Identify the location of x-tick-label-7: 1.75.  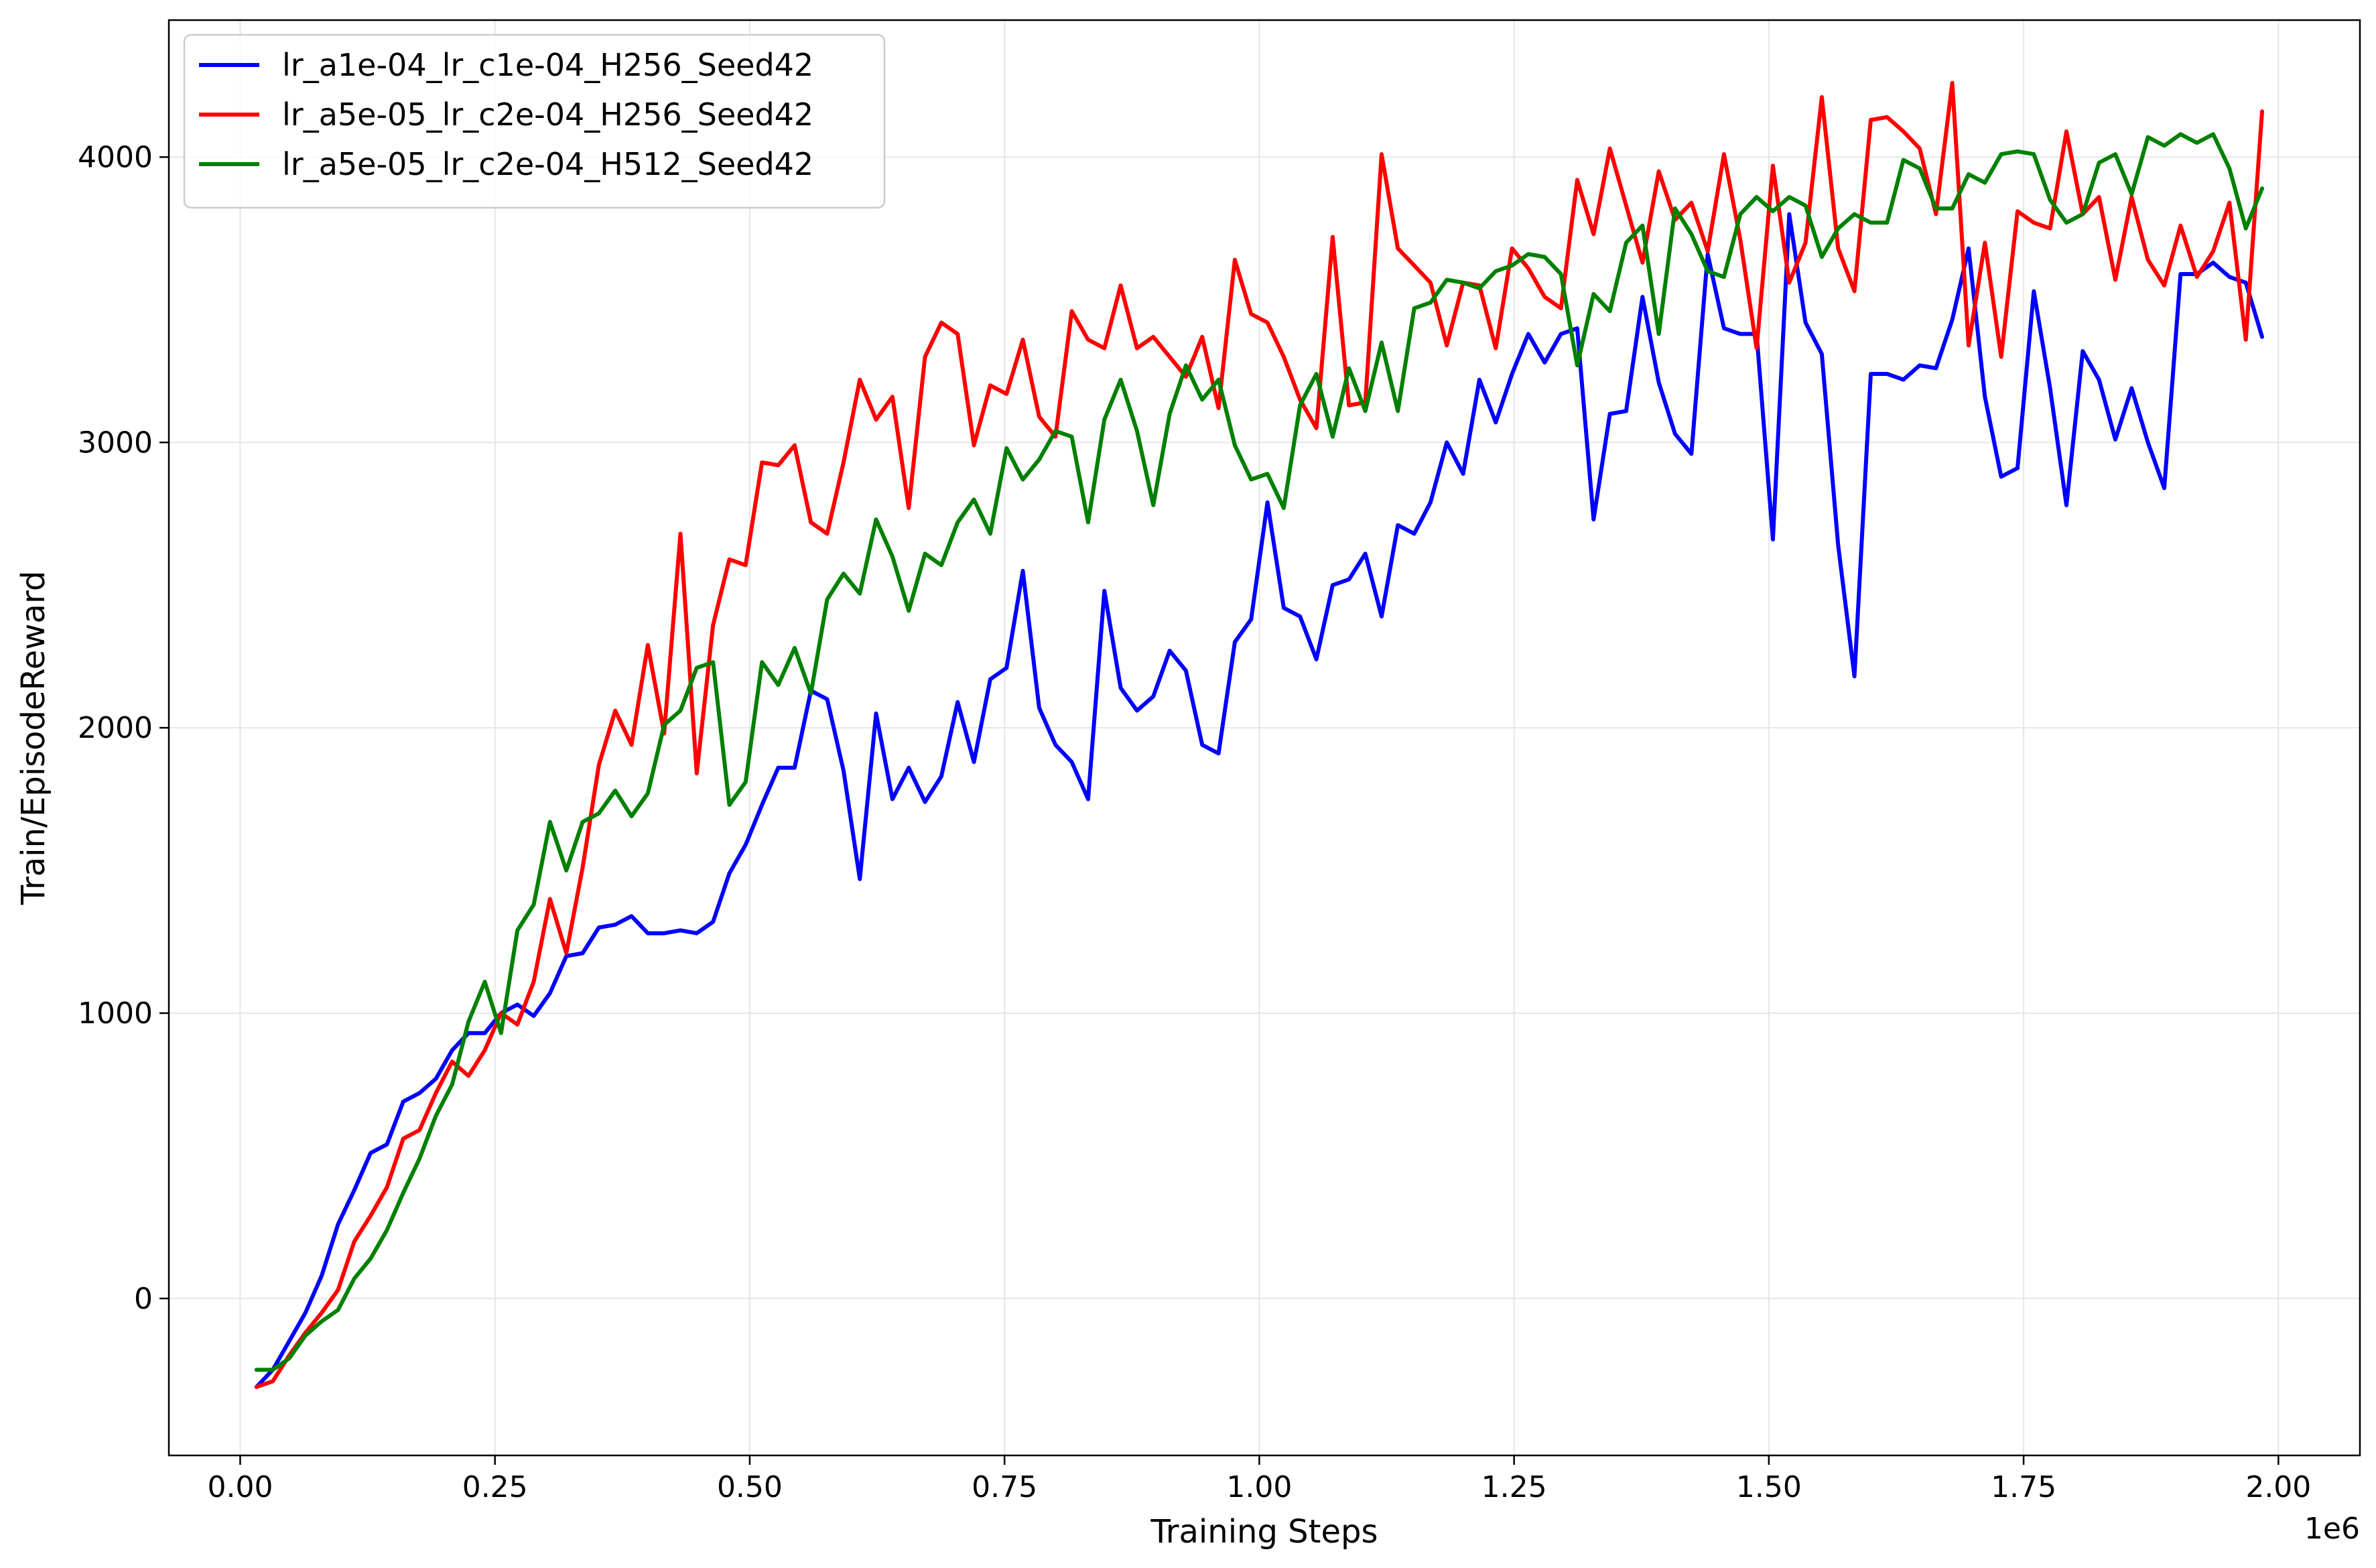
(2023, 1487).